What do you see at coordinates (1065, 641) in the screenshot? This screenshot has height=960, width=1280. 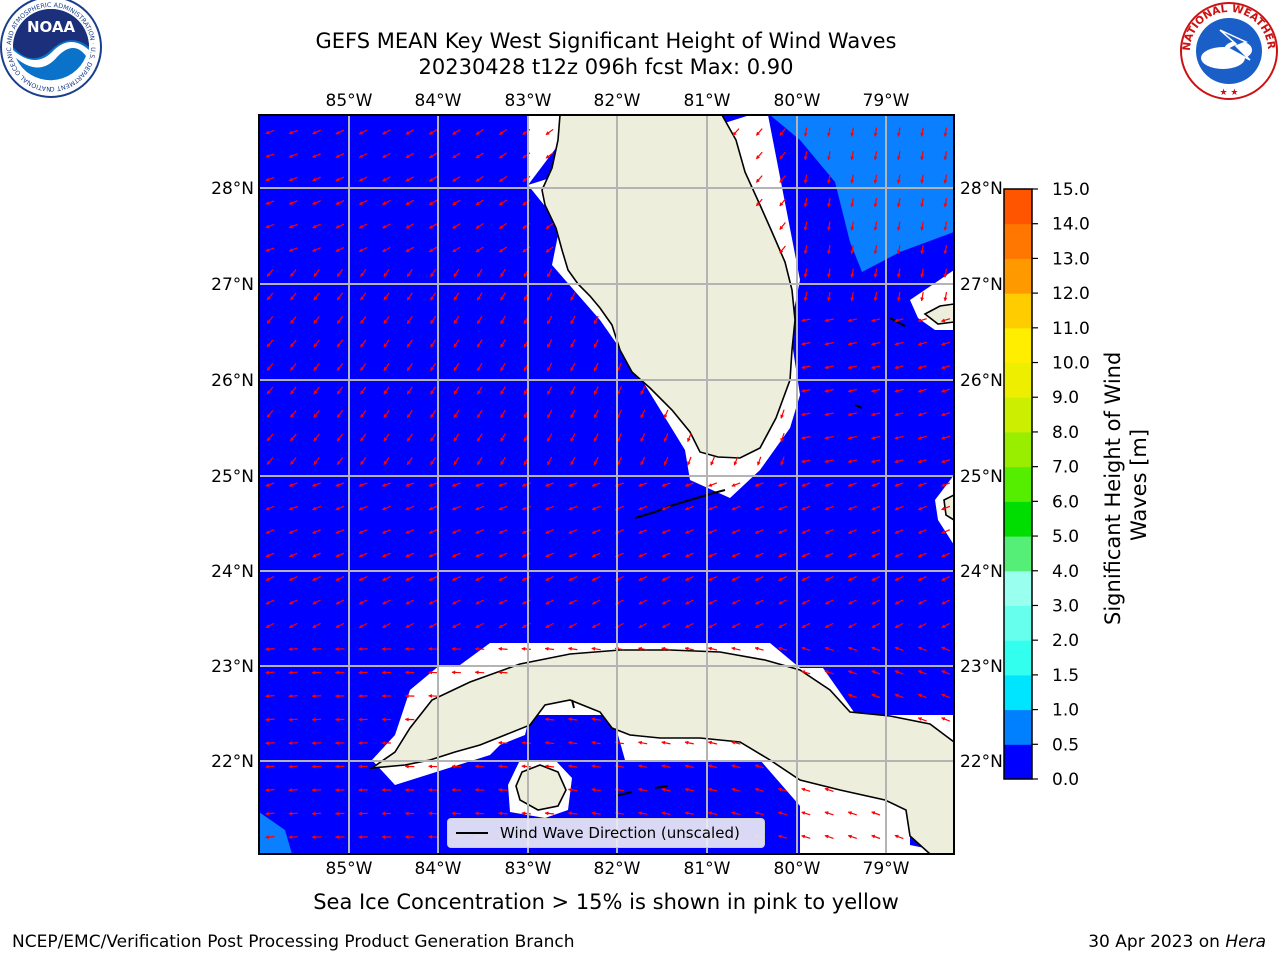 I see `colorbar-tick-label: 2.0` at bounding box center [1065, 641].